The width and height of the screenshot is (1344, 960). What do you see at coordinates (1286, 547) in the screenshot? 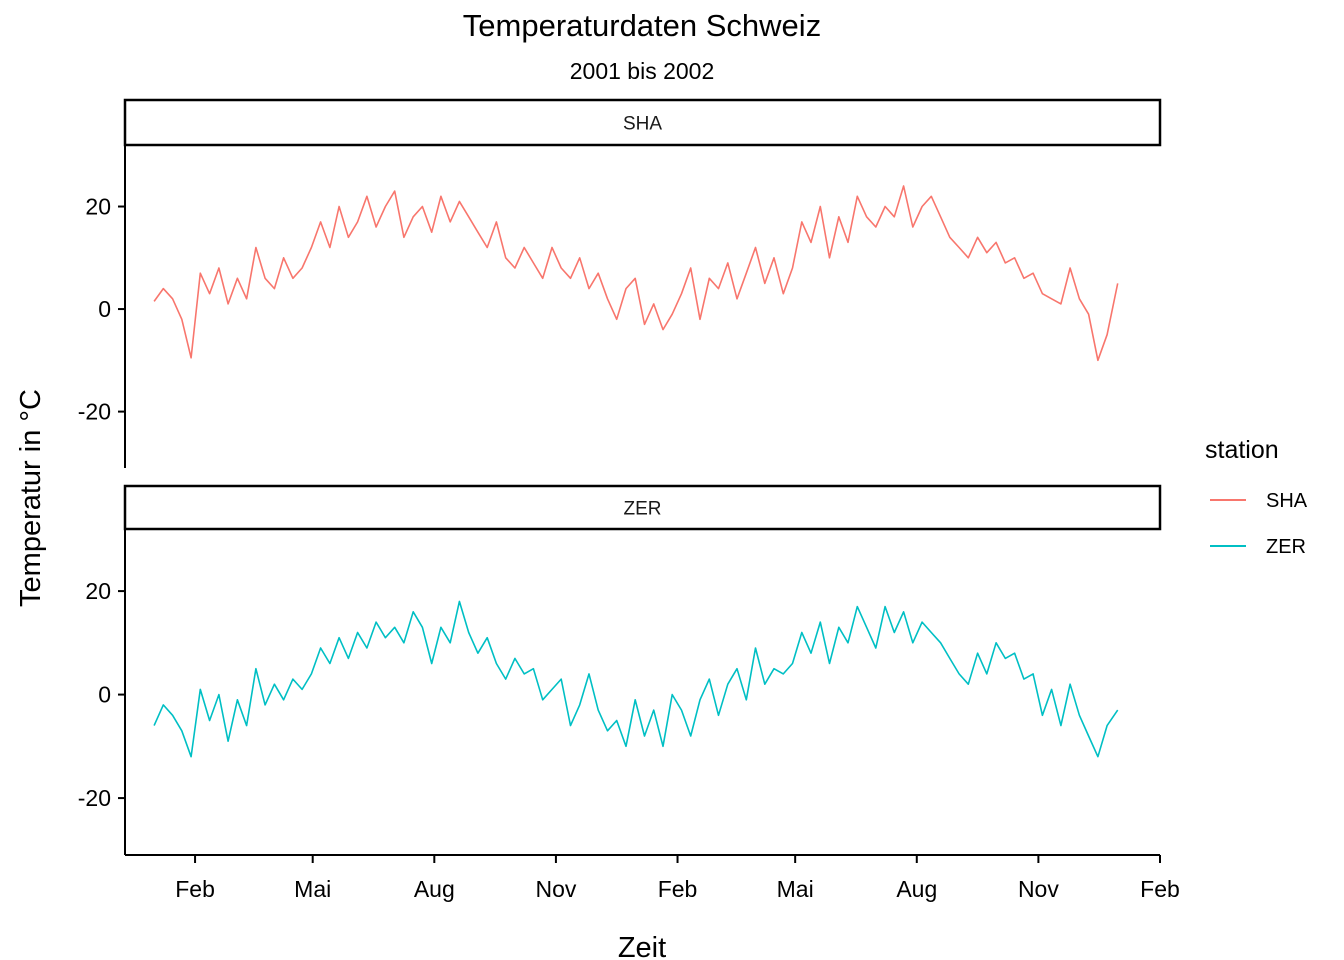
I see `legend-label: ZER` at bounding box center [1286, 547].